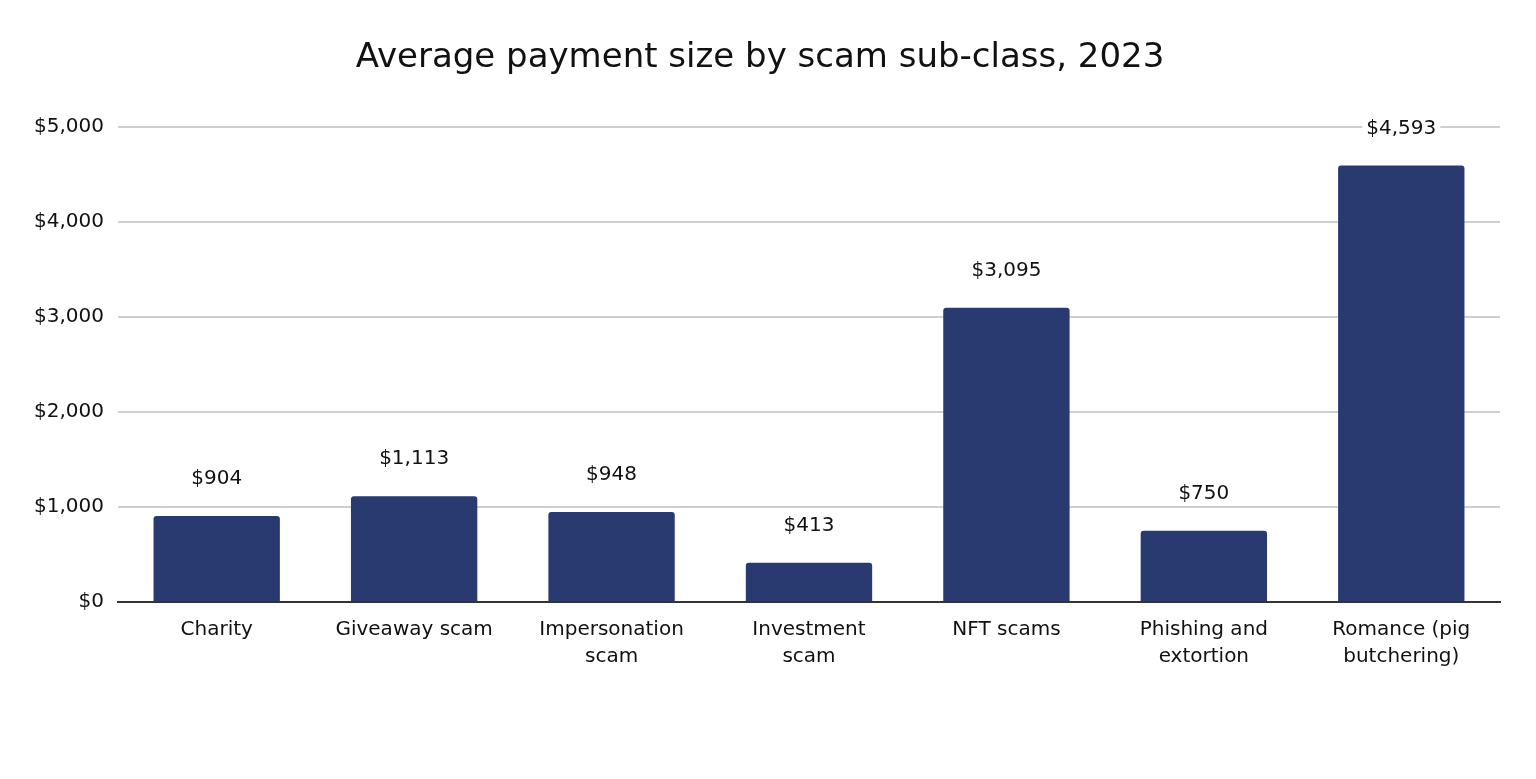  Describe the element at coordinates (91, 600) in the screenshot. I see `y-tick-label: $0` at that location.